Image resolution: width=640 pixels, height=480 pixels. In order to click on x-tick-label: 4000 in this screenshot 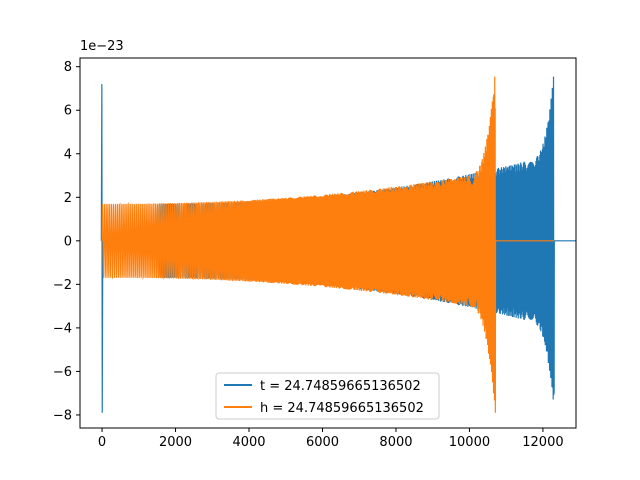, I will do `click(248, 442)`.